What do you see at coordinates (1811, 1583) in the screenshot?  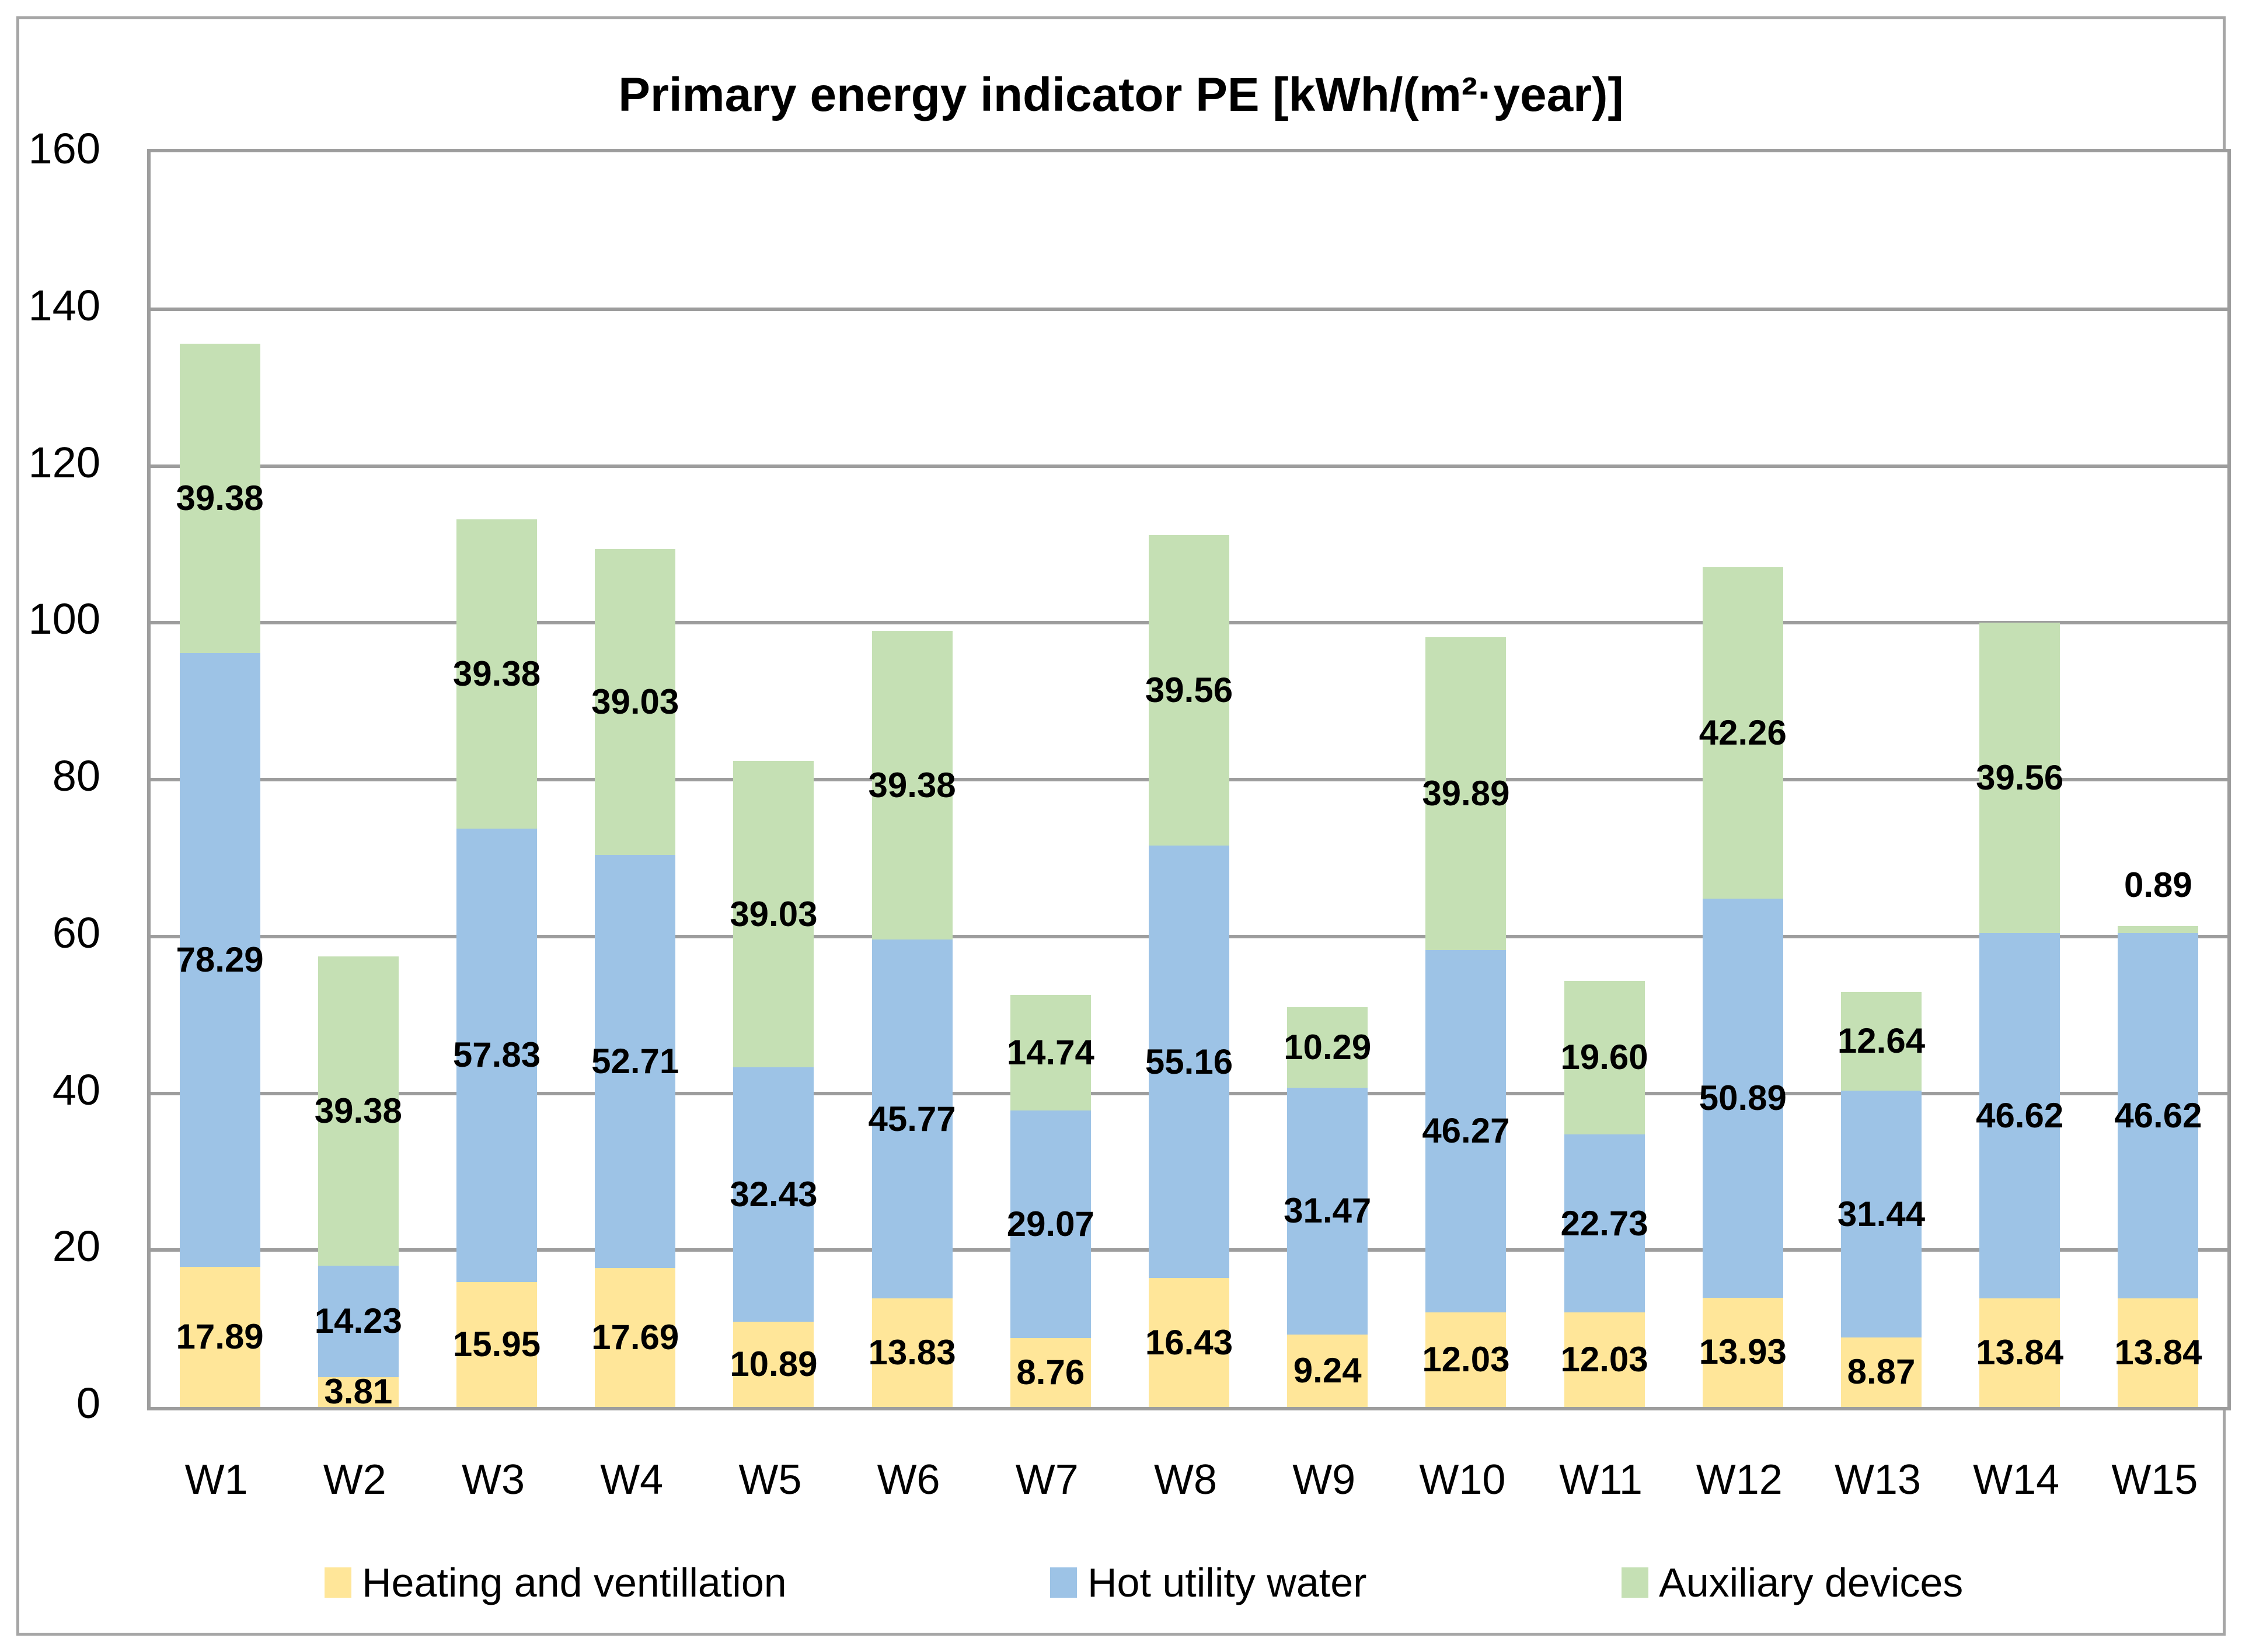 I see `legend-item-label: Auxiliary devices` at bounding box center [1811, 1583].